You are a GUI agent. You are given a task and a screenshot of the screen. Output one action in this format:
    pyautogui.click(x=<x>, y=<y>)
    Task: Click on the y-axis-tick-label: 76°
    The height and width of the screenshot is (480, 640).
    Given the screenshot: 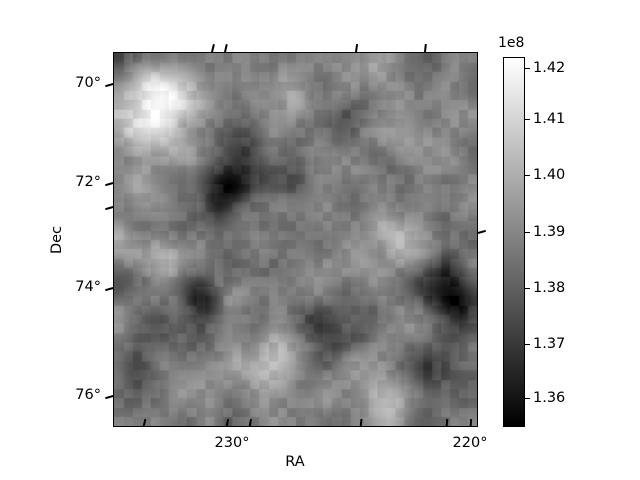 What is the action you would take?
    pyautogui.click(x=88, y=394)
    